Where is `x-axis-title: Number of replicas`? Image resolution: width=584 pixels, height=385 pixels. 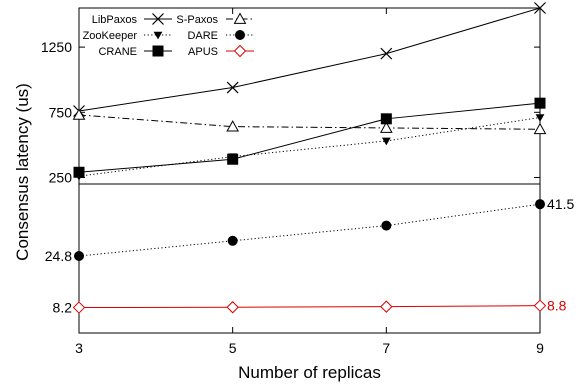 x-axis-title: Number of replicas is located at coordinates (309, 372).